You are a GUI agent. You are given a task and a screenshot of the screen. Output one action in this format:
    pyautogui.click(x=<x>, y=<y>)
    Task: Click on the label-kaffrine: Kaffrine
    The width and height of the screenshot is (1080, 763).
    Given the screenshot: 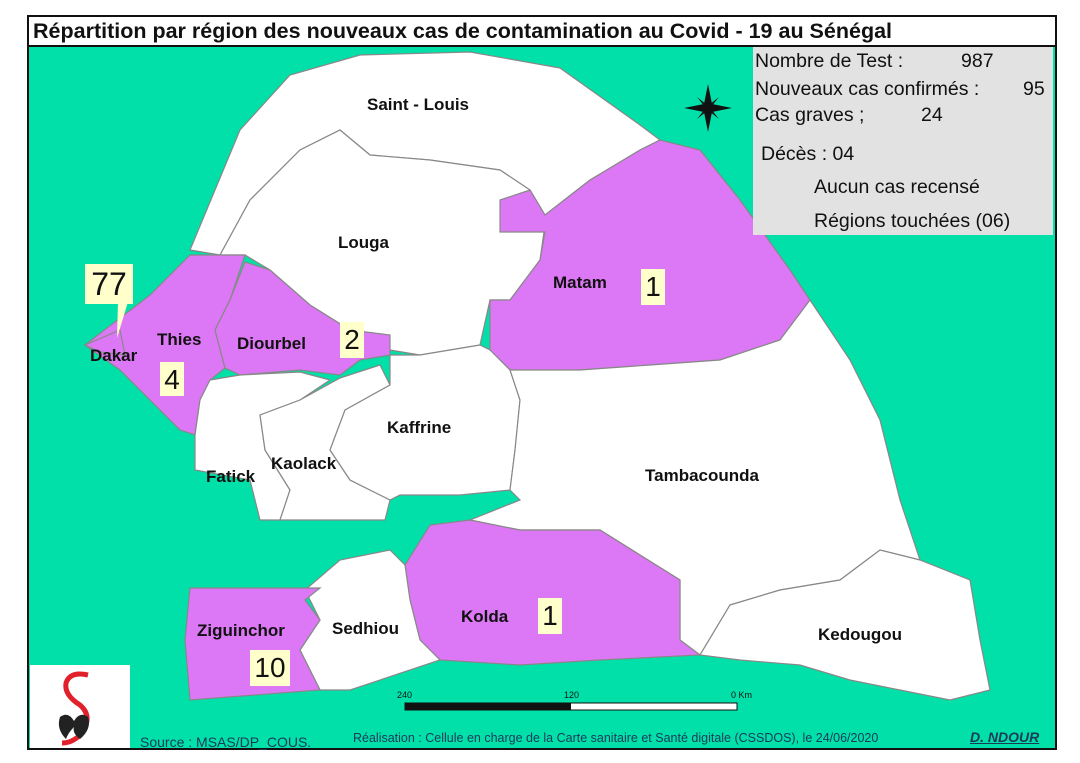 What is the action you would take?
    pyautogui.click(x=419, y=427)
    